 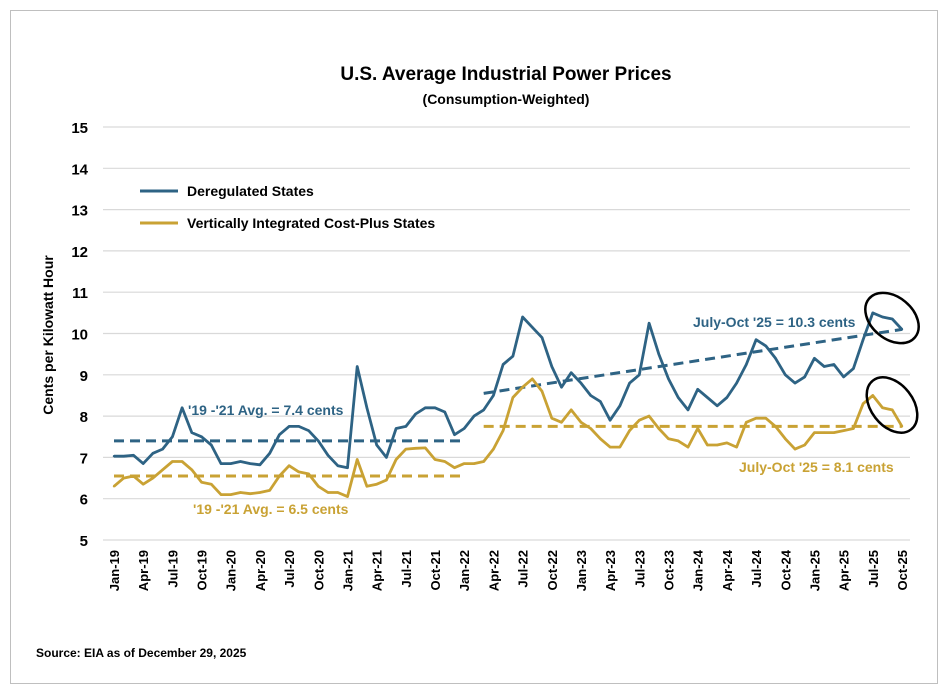 I want to click on annotation-vi-recent: July-Oct '25 = 8.1 cents, so click(x=816, y=467).